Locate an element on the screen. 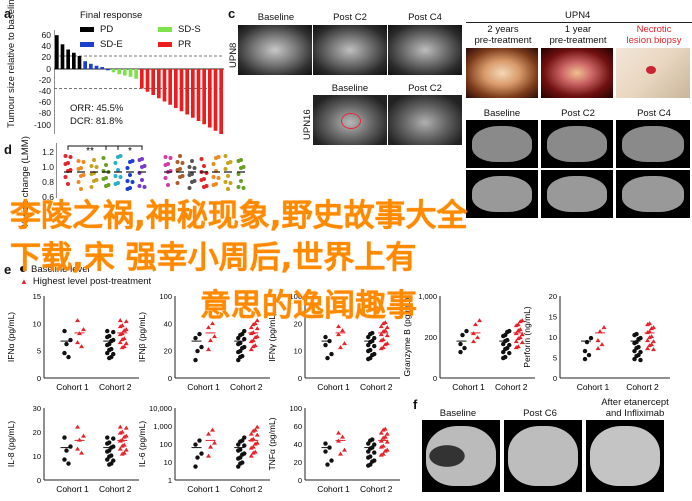  e-ylabel: TNFα (pg/mL) is located at coordinates (272, 443).